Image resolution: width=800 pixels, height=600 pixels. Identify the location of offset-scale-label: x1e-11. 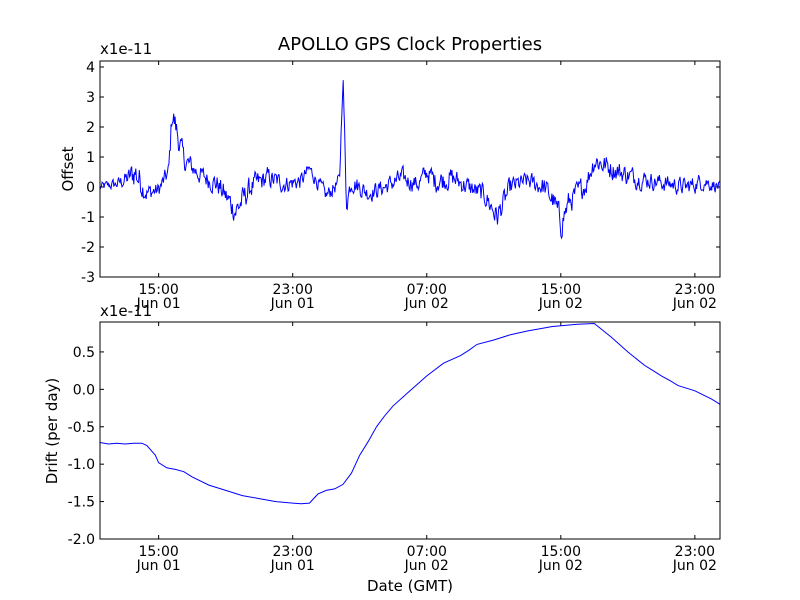
(126, 49).